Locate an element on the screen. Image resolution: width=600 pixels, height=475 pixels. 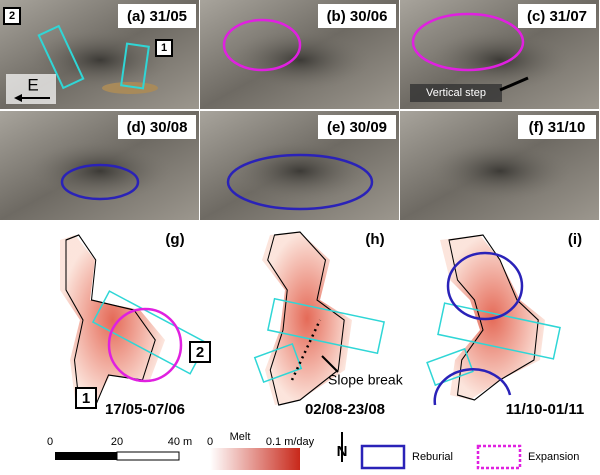
scale-label: 20 is located at coordinates (117, 442).